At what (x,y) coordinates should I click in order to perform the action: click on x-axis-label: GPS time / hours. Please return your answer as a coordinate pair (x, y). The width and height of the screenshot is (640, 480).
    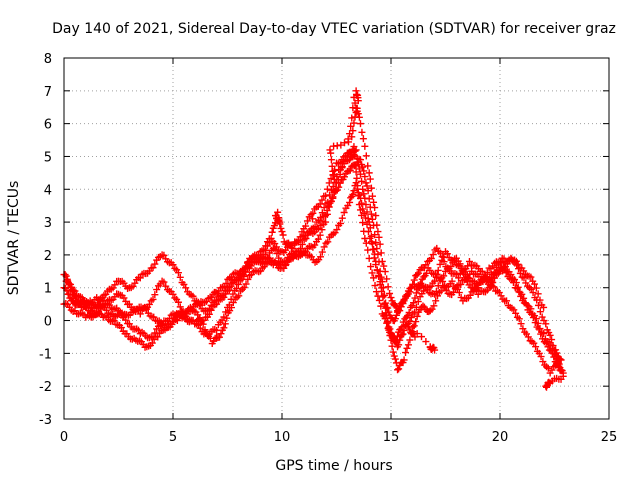
    Looking at the image, I should click on (333, 466).